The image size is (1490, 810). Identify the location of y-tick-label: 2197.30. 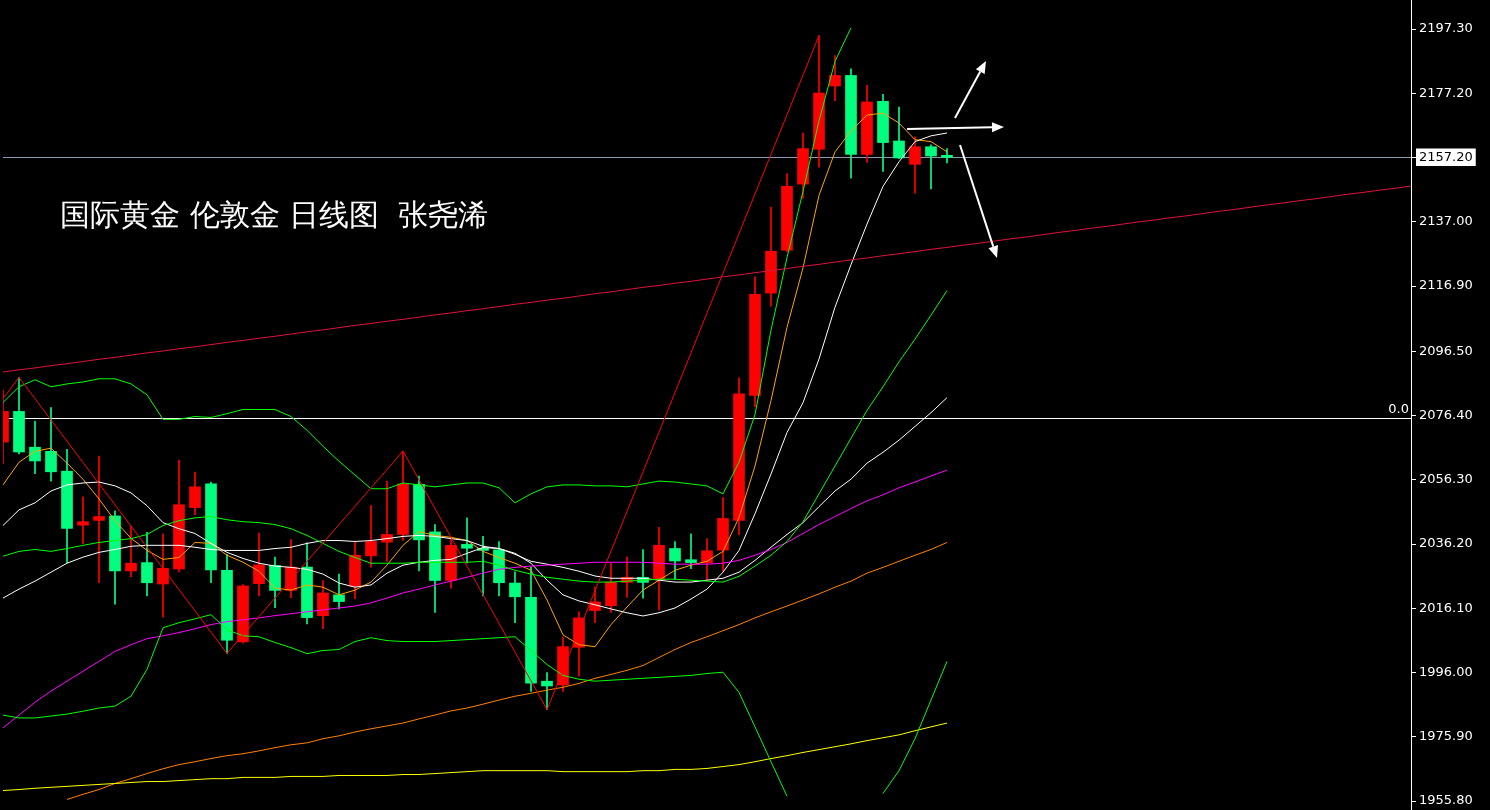
(1446, 28).